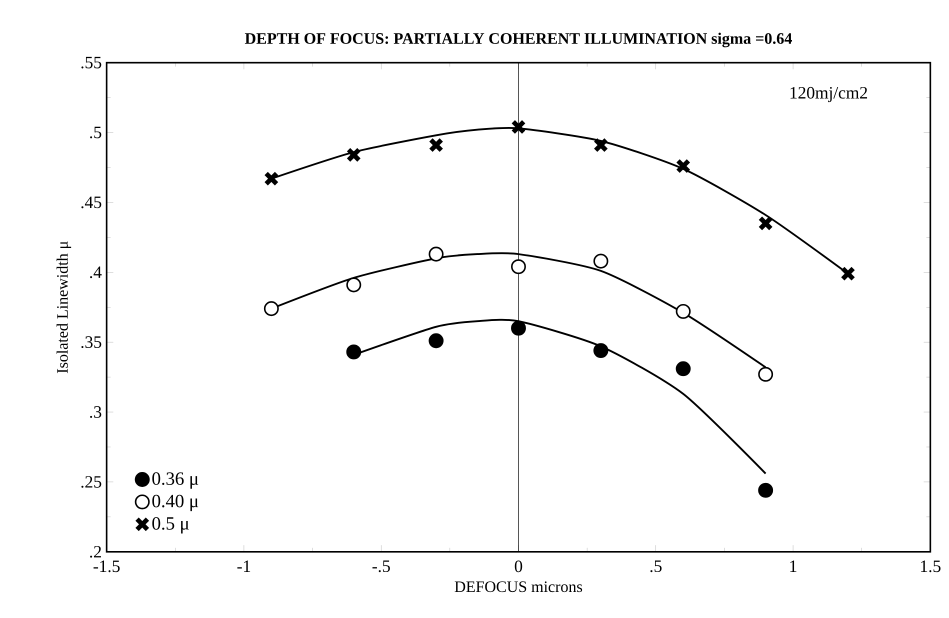 The width and height of the screenshot is (949, 618). What do you see at coordinates (96, 132) in the screenshot?
I see `y-tick-label: .5` at bounding box center [96, 132].